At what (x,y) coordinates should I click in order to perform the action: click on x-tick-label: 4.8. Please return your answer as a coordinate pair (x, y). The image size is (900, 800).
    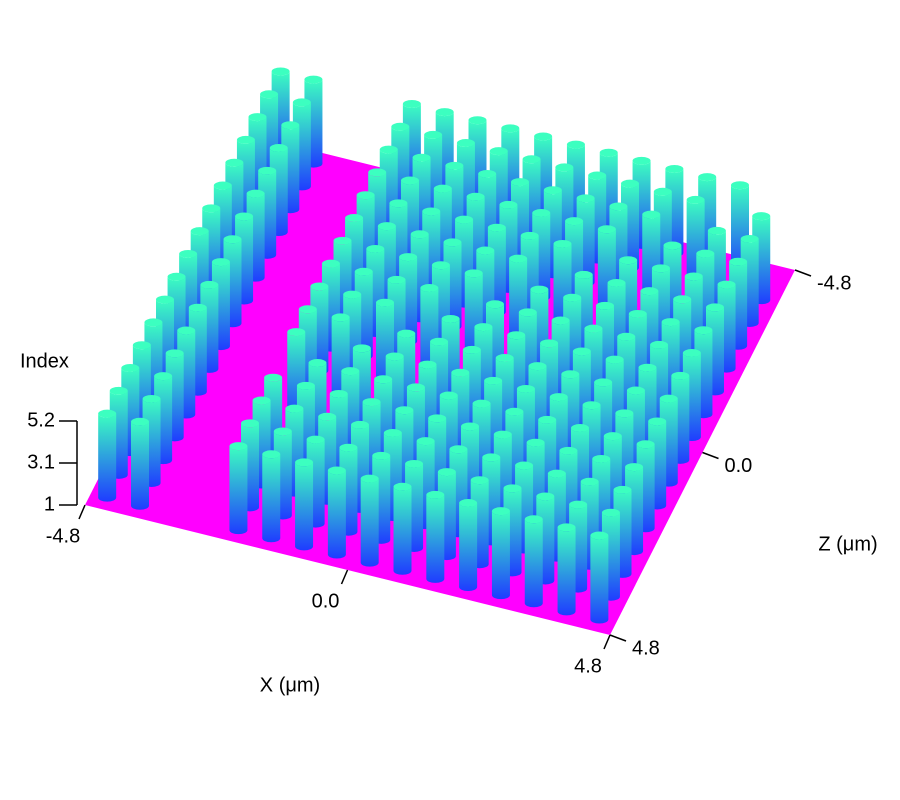
    Looking at the image, I should click on (588, 666).